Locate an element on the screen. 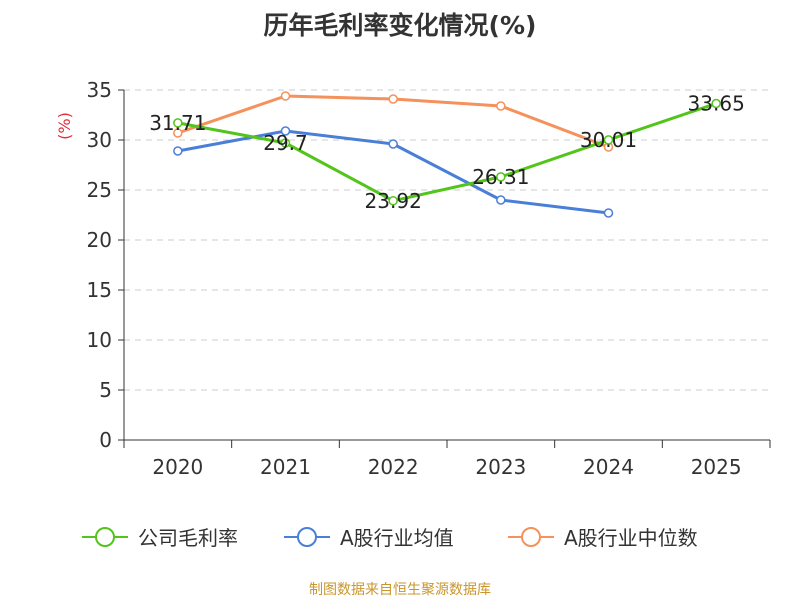 The width and height of the screenshot is (800, 600). data-label: 29.7 is located at coordinates (285, 143).